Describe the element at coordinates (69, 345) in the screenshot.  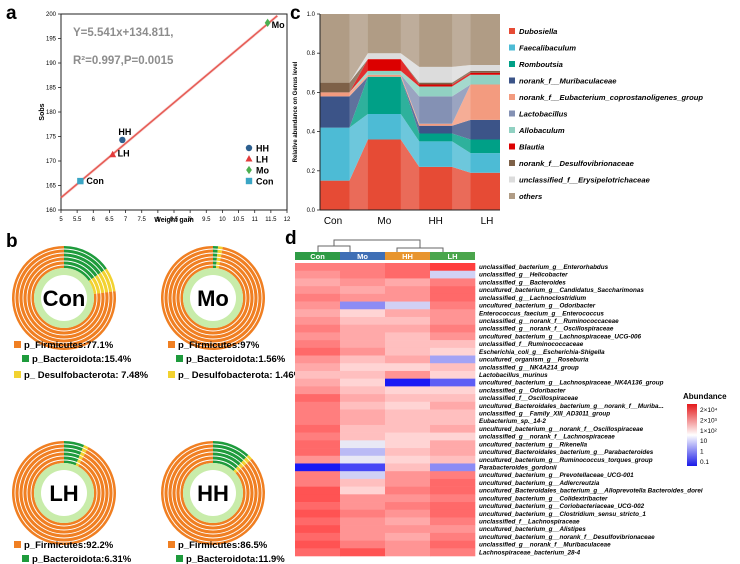
I see `legend-text-firmicutes: p_Firmicutes:77.1%` at that location.